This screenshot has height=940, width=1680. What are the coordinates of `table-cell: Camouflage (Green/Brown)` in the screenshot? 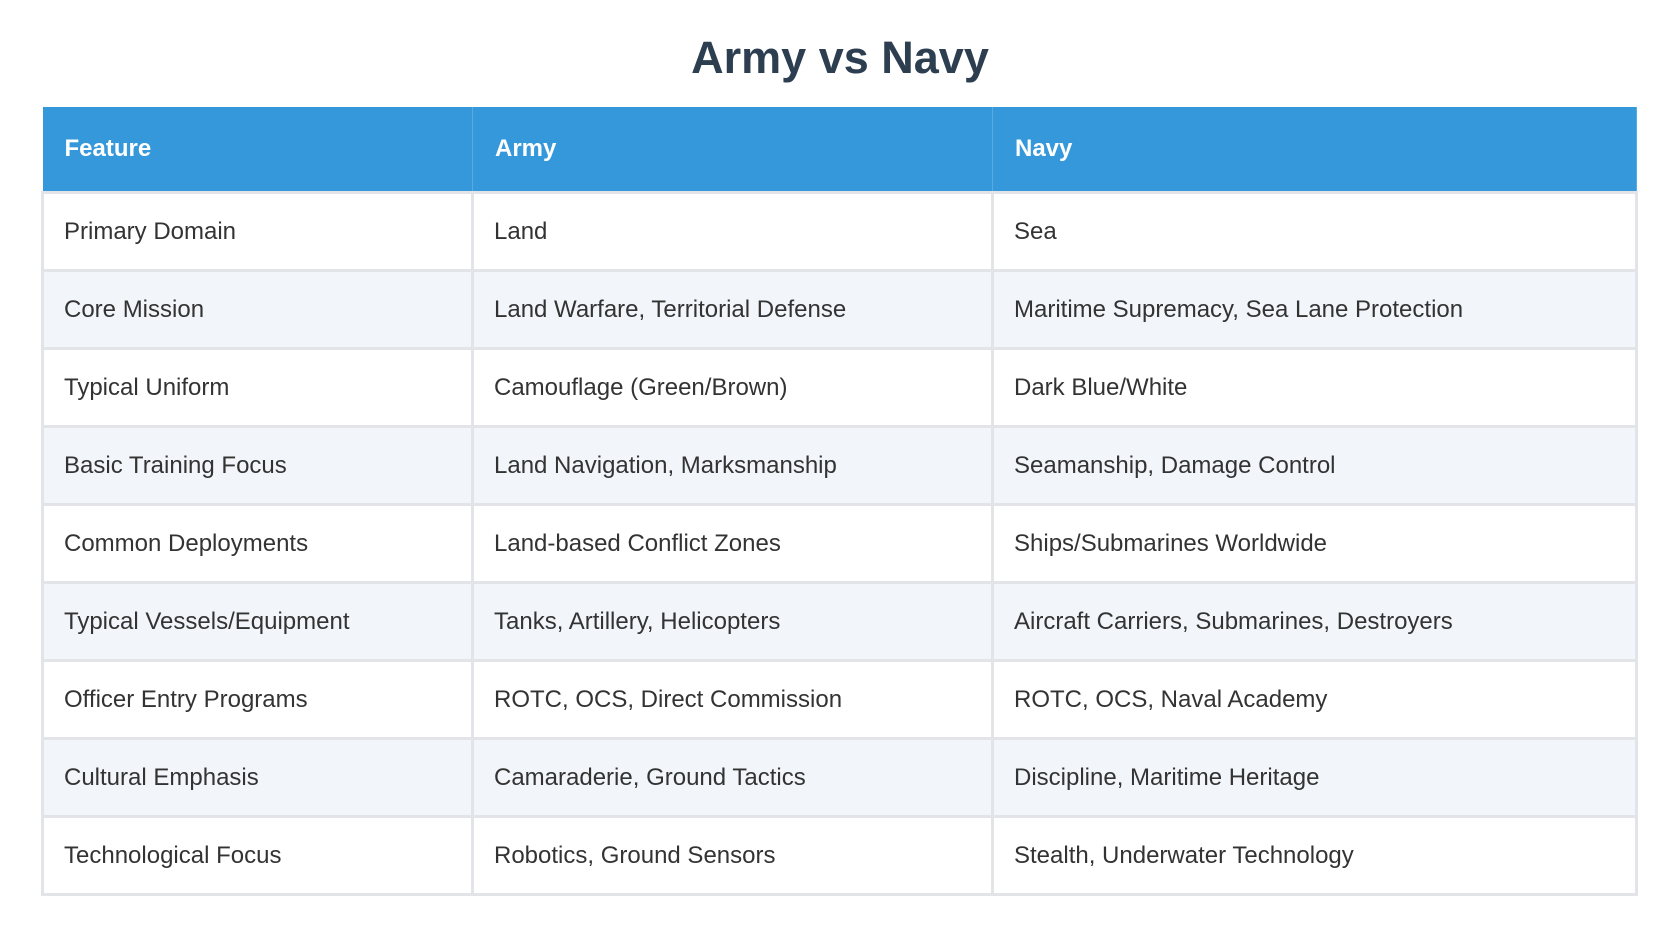 It's located at (732, 387).